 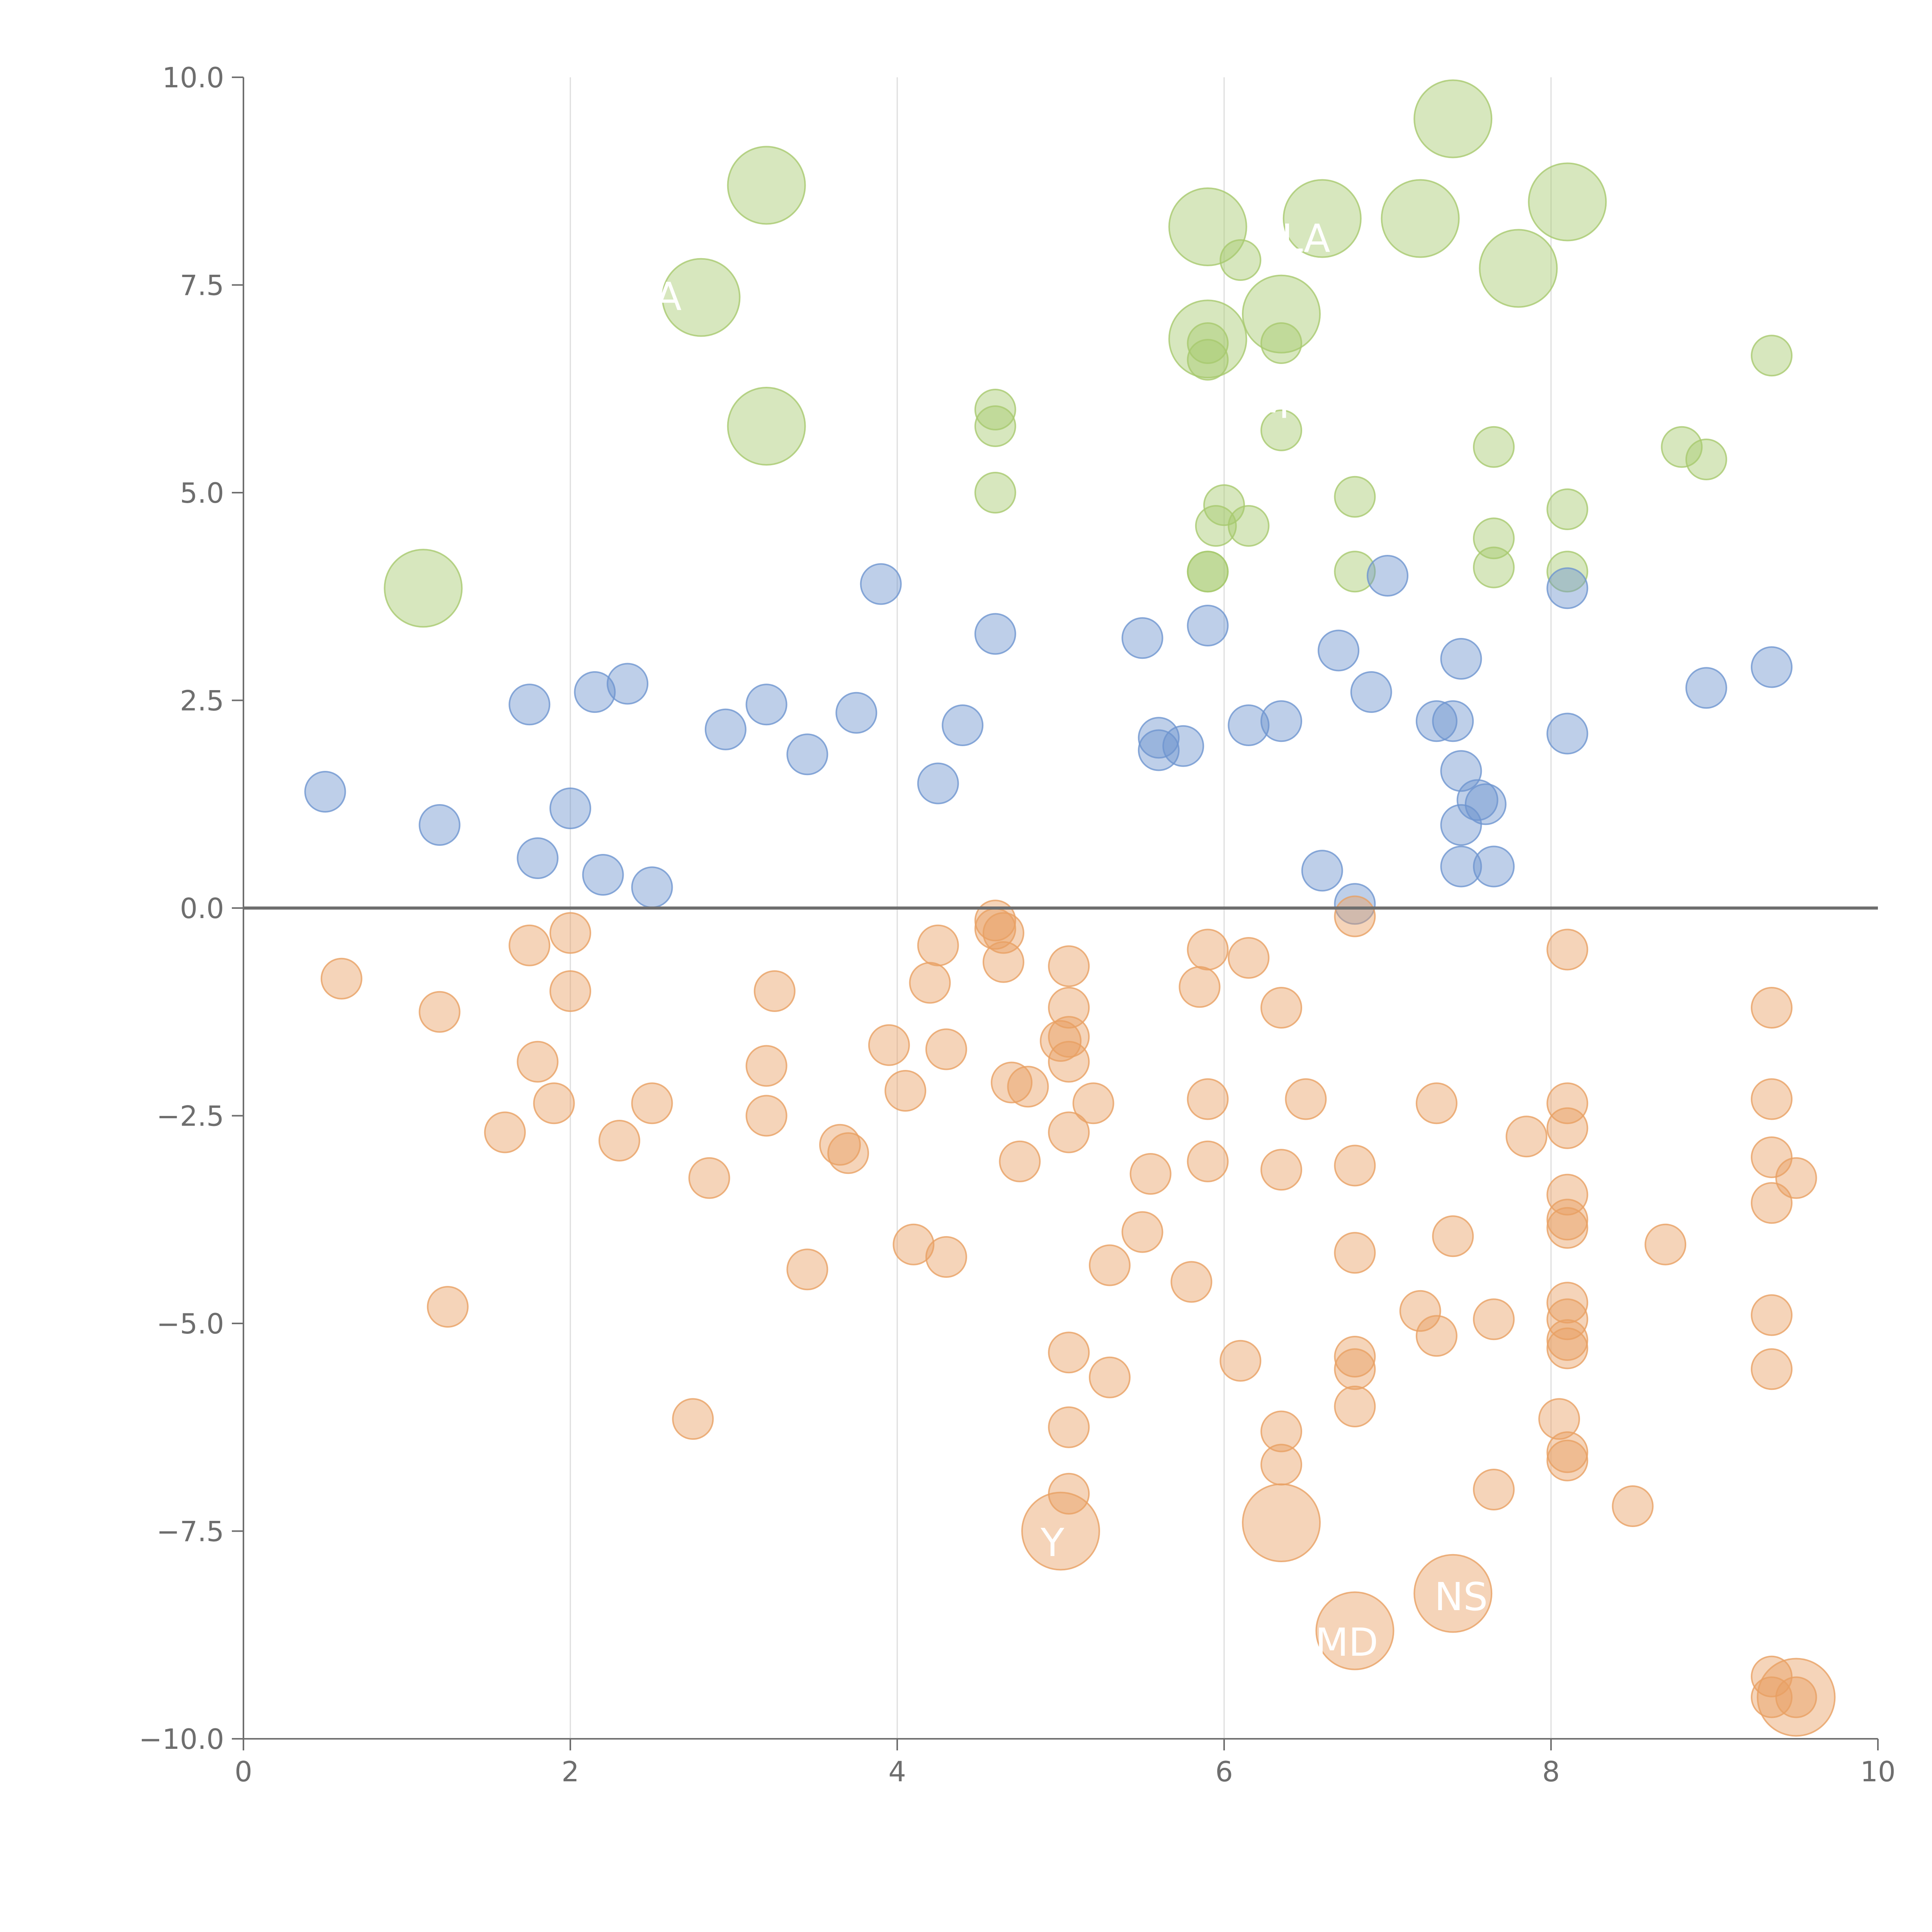 I want to click on y-tick-label: 2.5, so click(x=202, y=701).